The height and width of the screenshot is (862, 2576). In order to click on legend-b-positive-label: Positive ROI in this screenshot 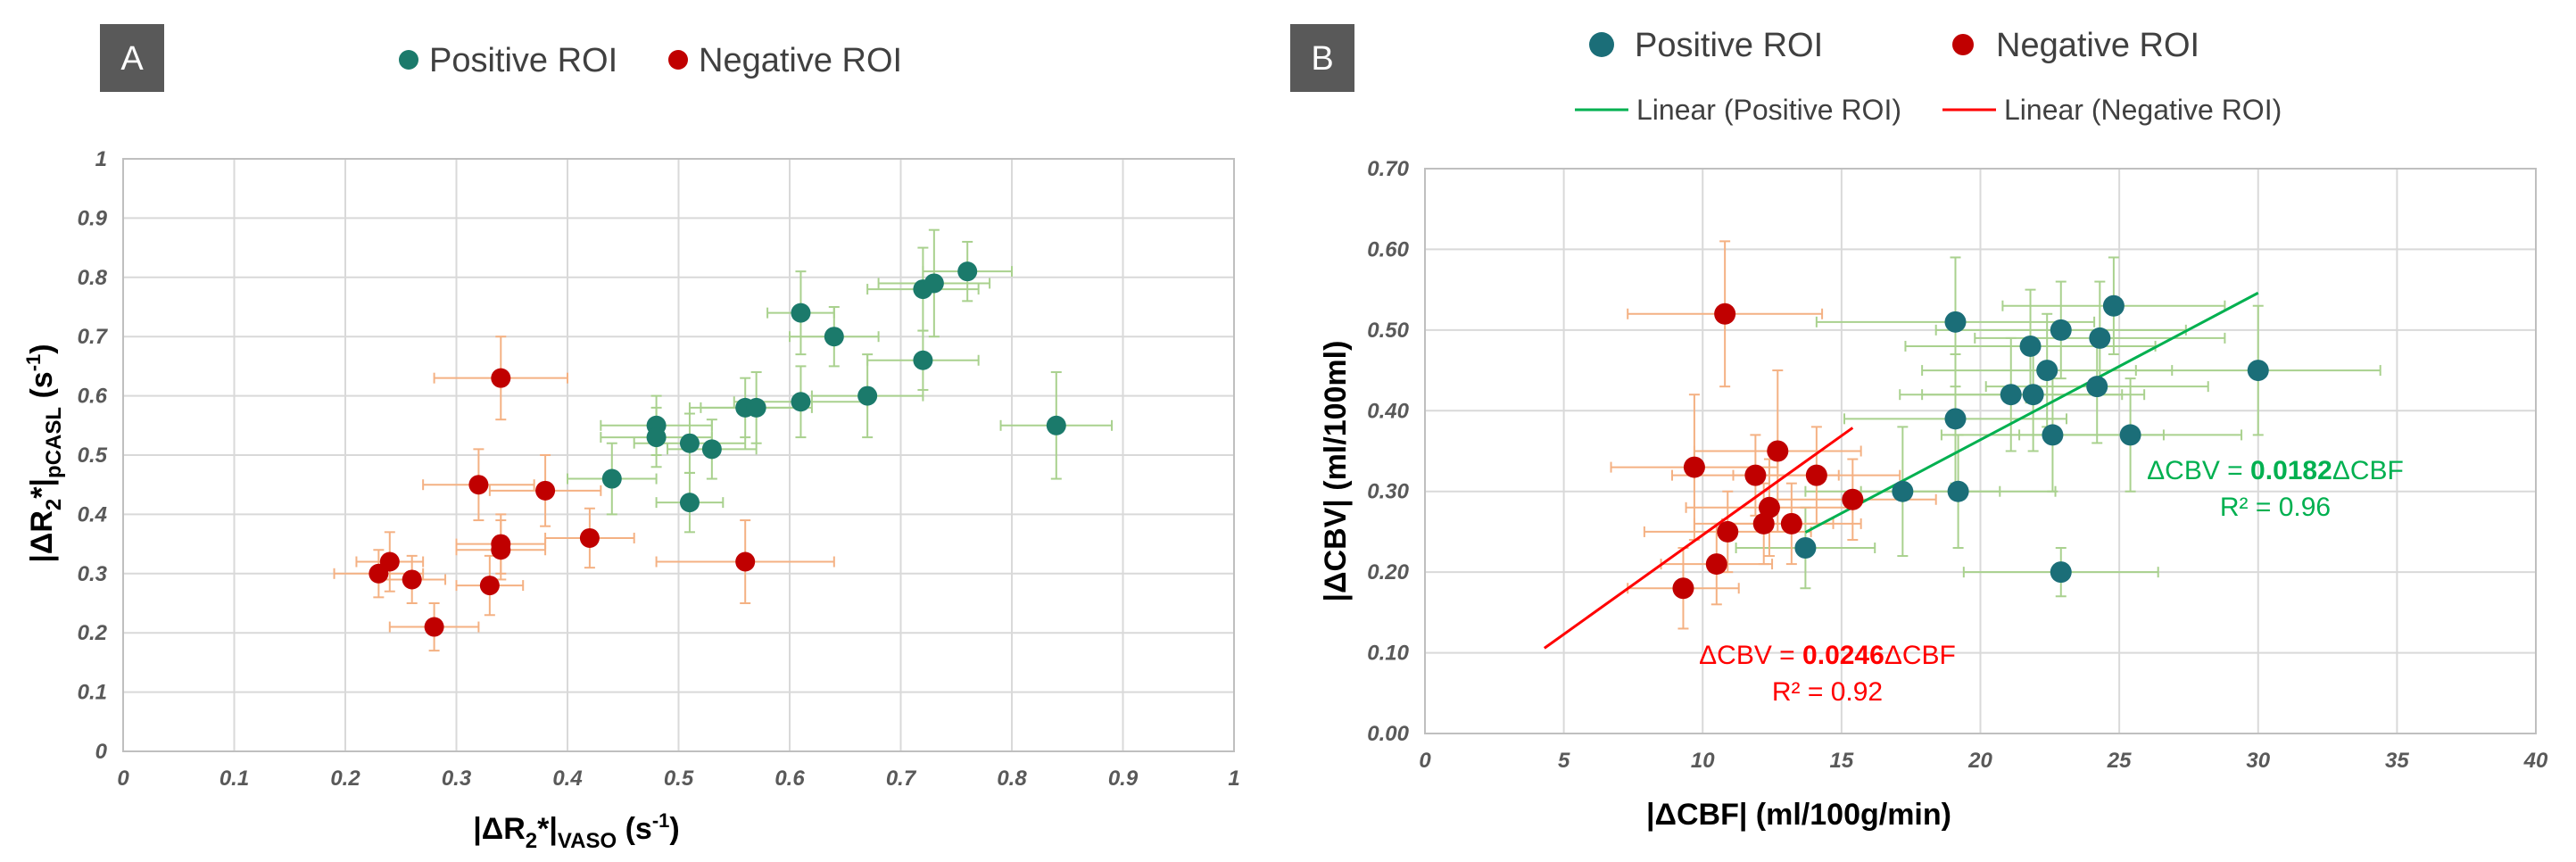, I will do `click(1729, 45)`.